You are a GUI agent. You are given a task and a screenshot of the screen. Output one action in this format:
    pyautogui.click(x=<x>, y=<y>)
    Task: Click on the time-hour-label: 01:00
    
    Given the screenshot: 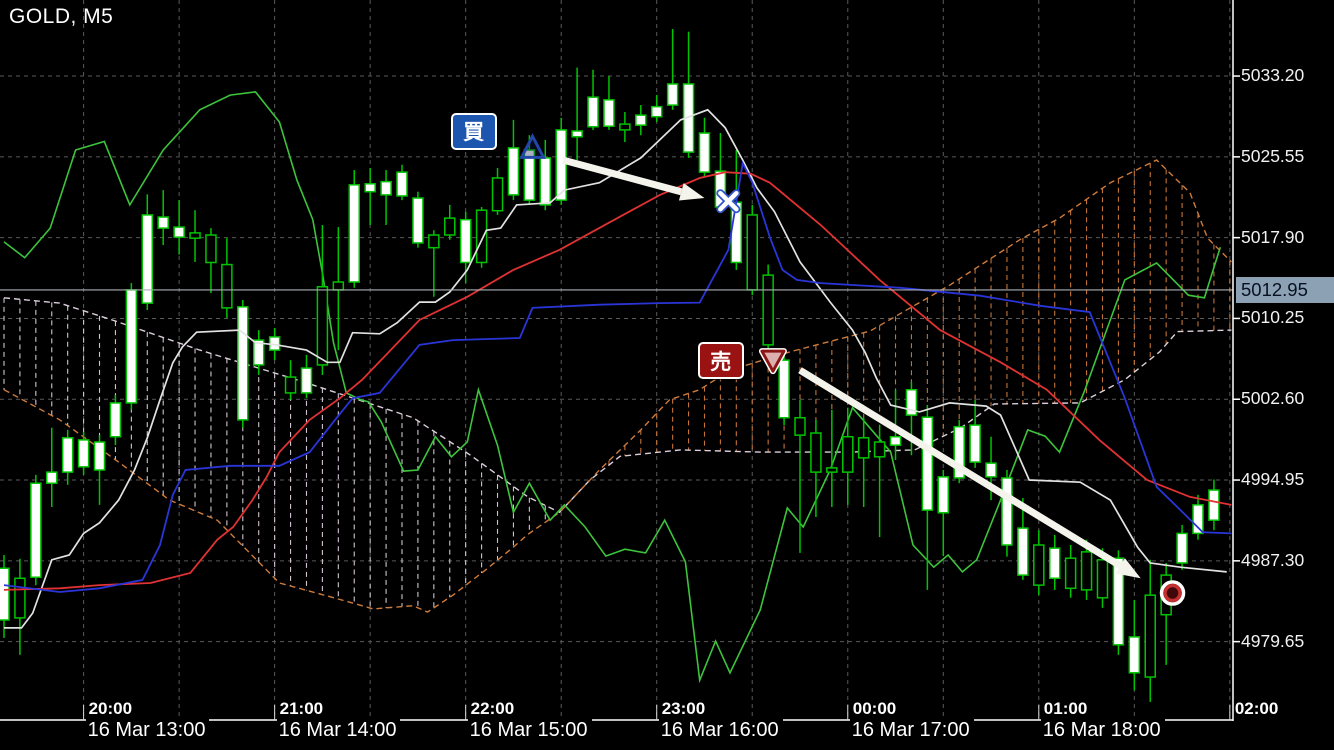 What is the action you would take?
    pyautogui.click(x=1065, y=708)
    